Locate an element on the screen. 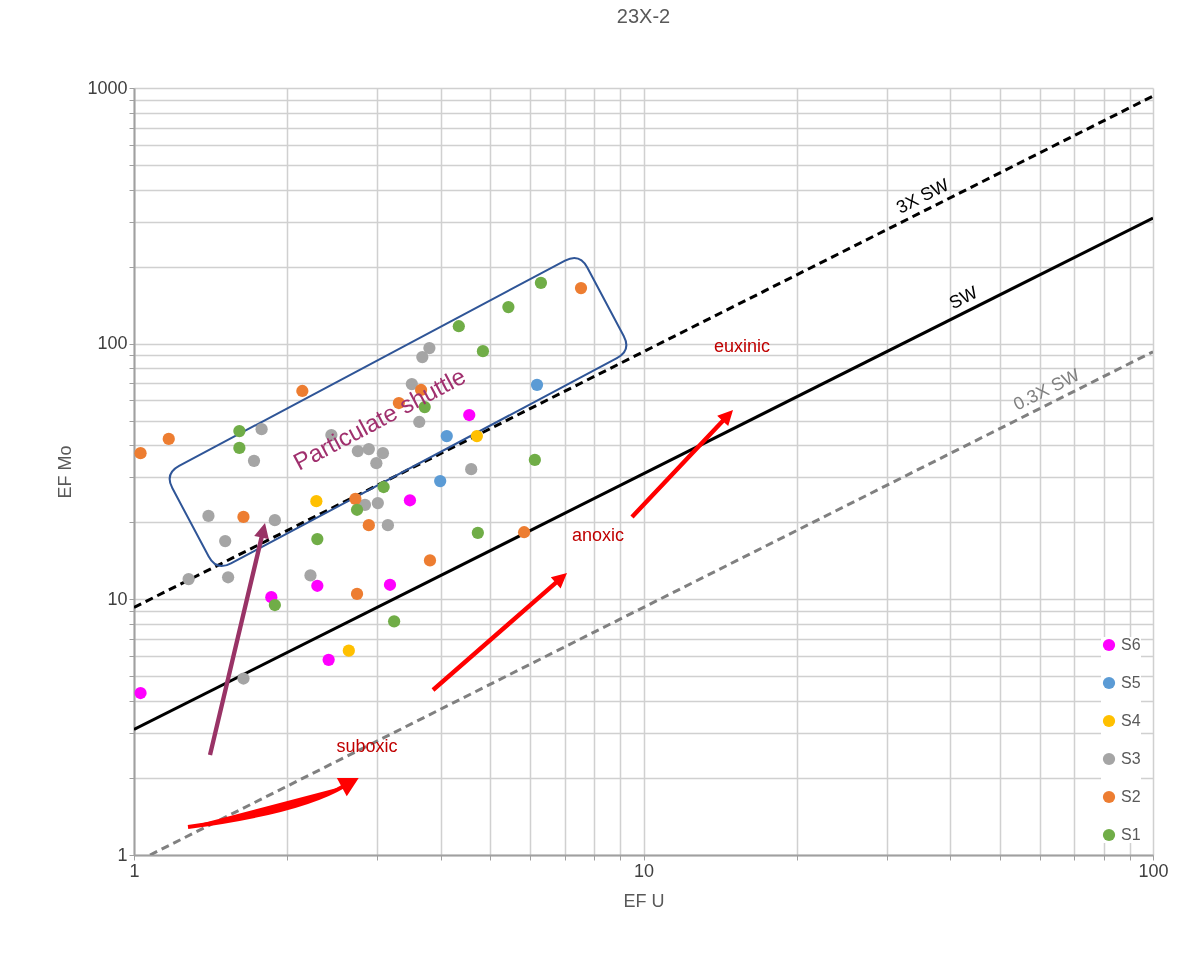  x-tick-label: 10 is located at coordinates (644, 870).